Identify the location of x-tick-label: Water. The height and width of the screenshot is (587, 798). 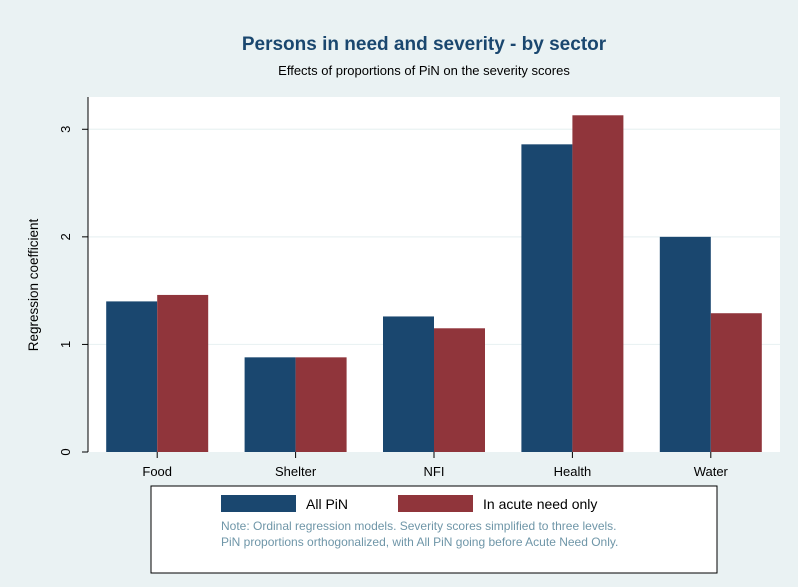
(711, 471).